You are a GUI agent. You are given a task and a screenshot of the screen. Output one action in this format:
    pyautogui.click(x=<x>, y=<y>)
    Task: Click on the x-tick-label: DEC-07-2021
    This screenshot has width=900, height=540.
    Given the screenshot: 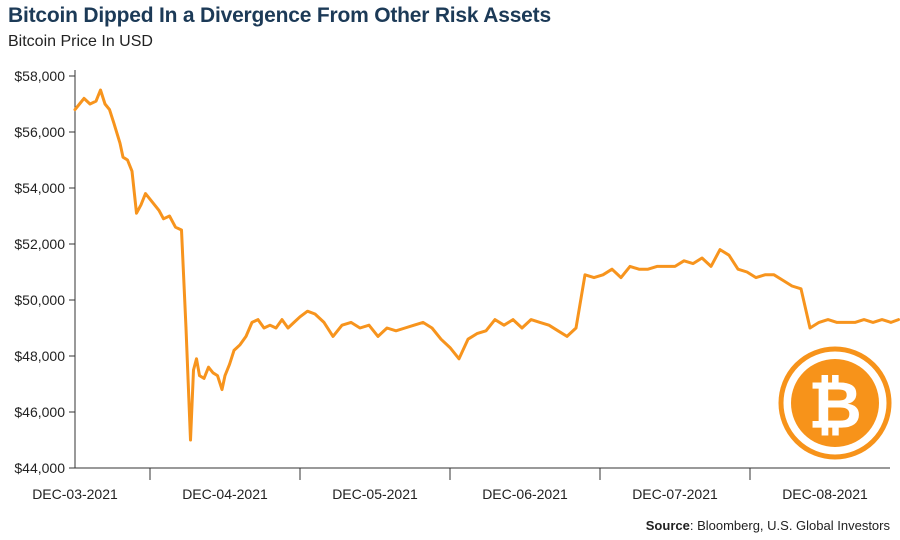 What is the action you would take?
    pyautogui.click(x=675, y=494)
    